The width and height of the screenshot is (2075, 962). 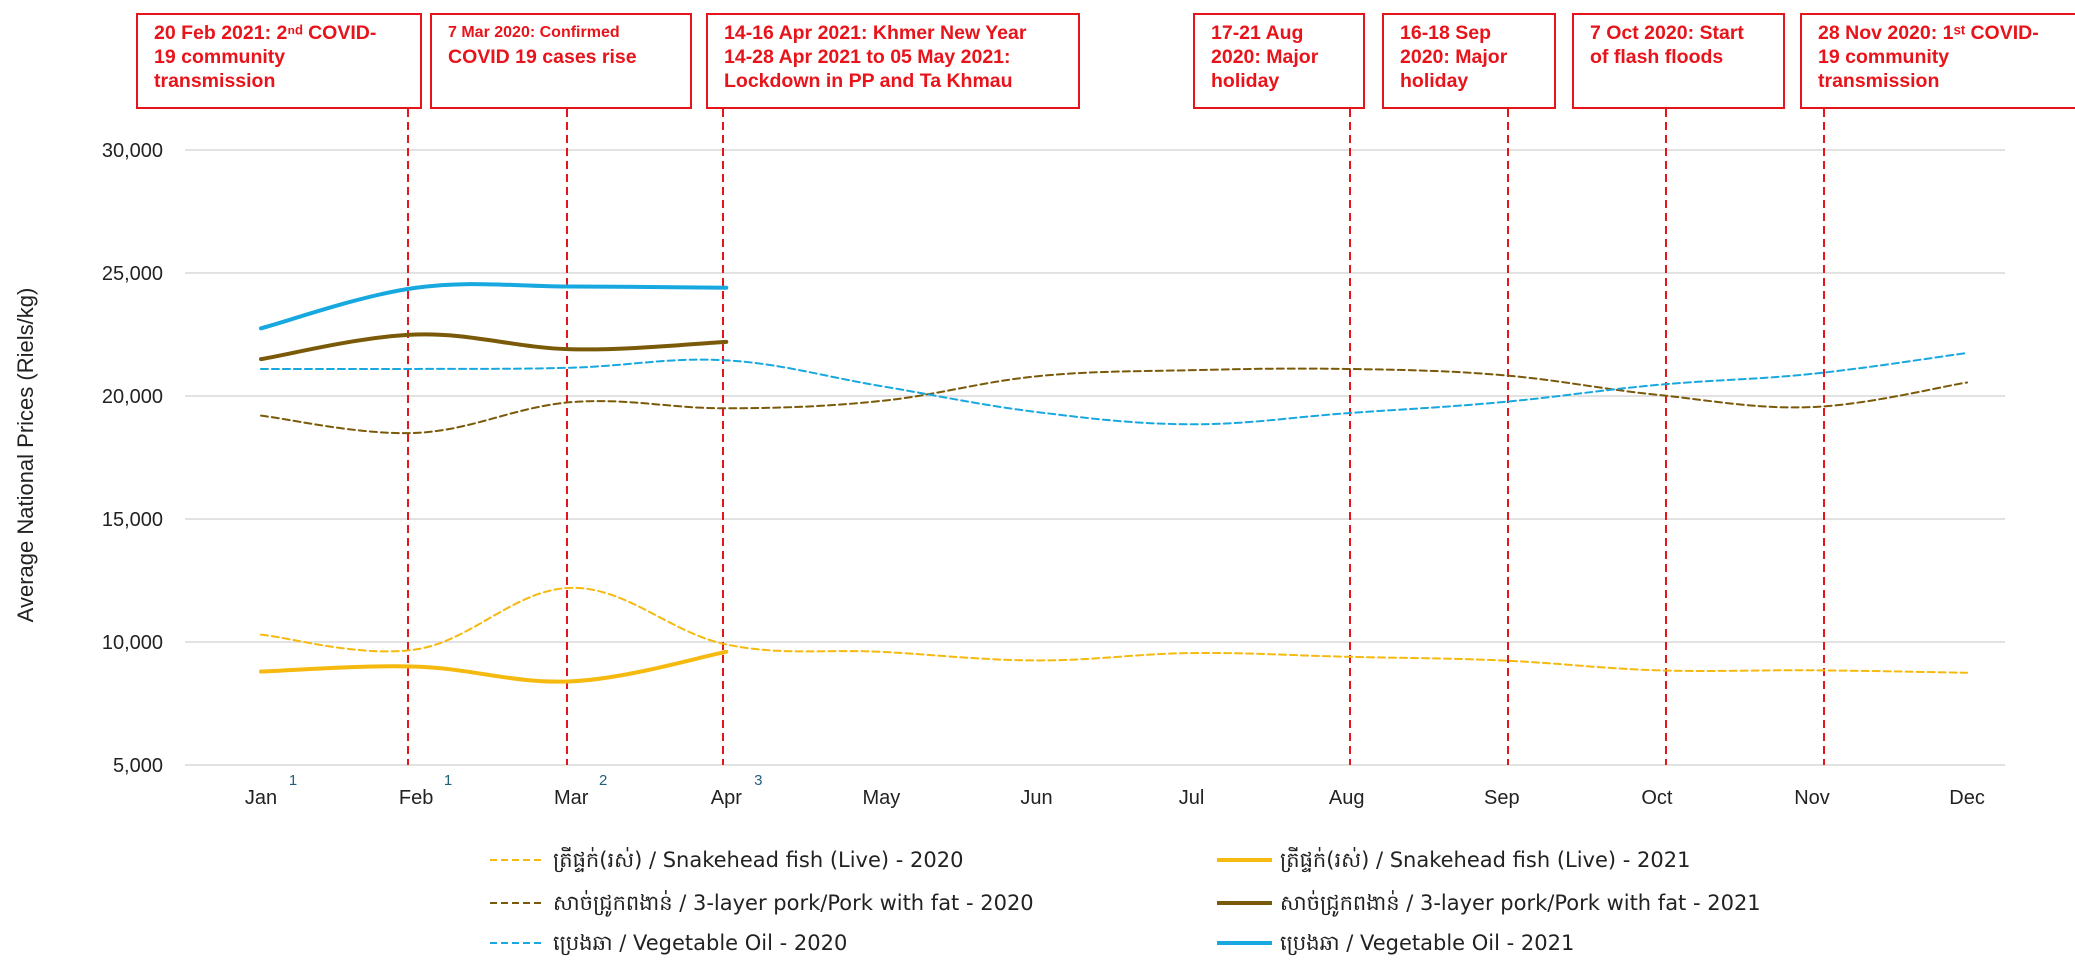 I want to click on y-axis-tick-labels: 5,000 10,000 15,000 20,000 25,000 30,000, so click(x=132, y=458).